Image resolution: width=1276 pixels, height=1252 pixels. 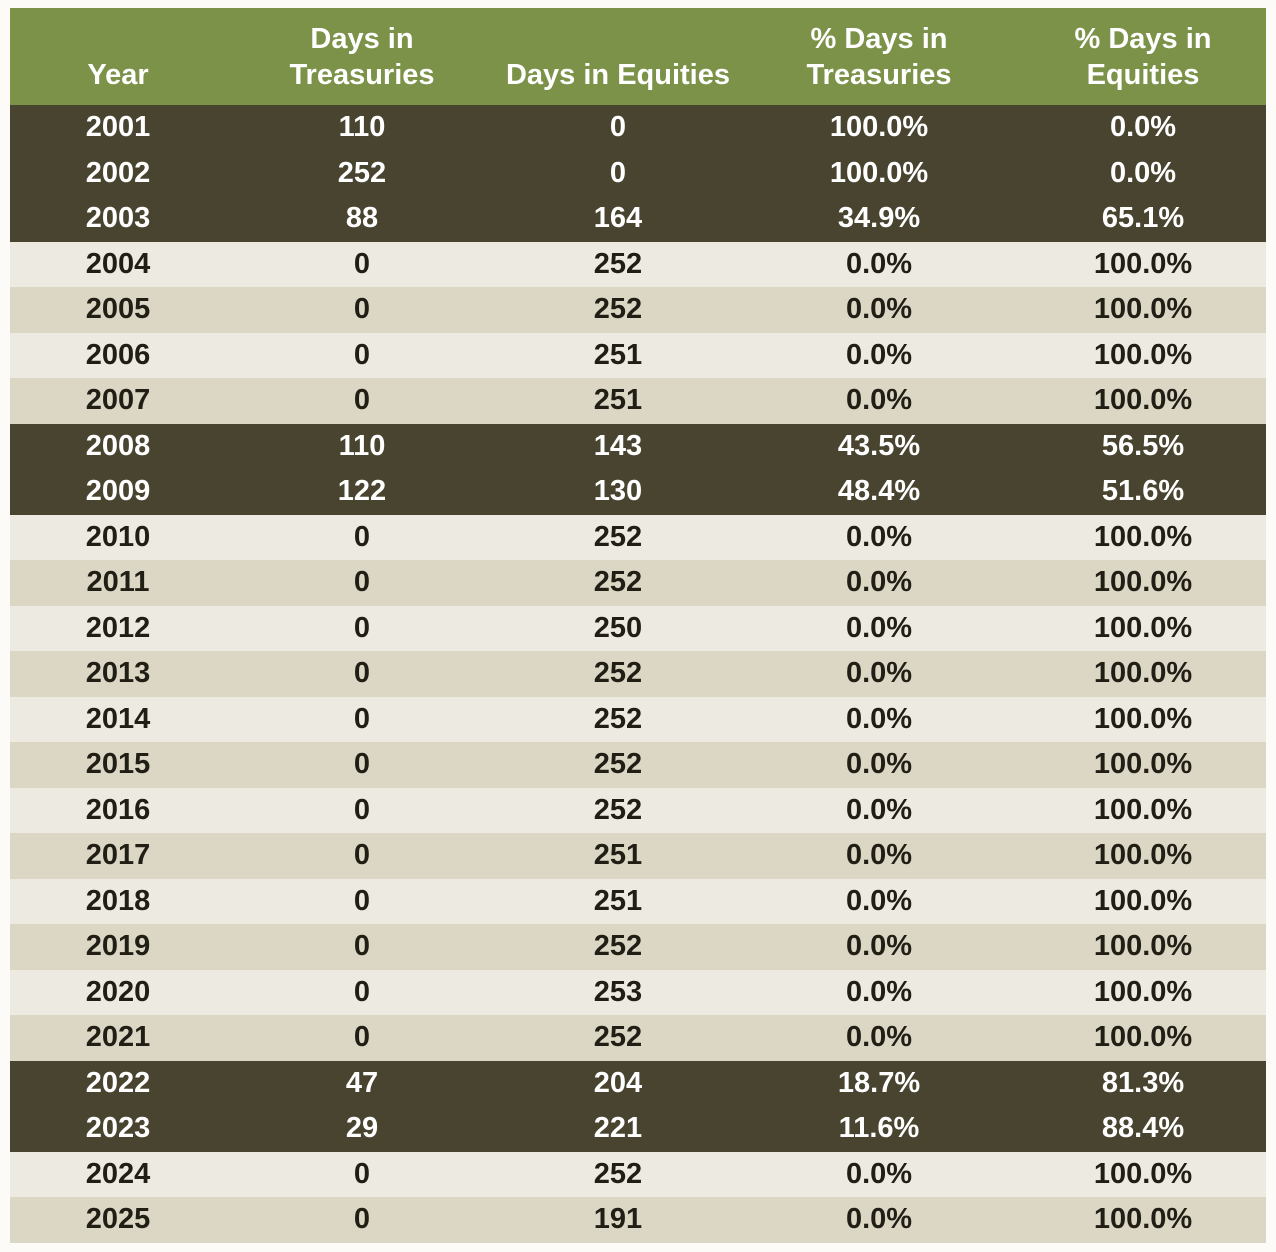 I want to click on table-row: 2003 88 164 34.9% 65.1%, so click(x=638, y=219).